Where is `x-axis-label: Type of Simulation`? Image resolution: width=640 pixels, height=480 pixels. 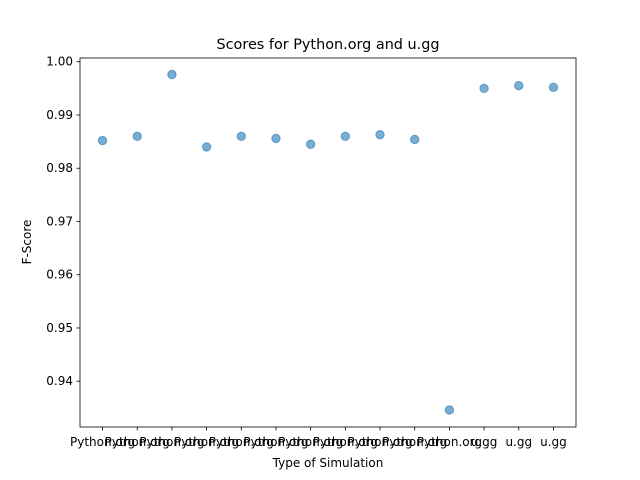
x-axis-label: Type of Simulation is located at coordinates (328, 463).